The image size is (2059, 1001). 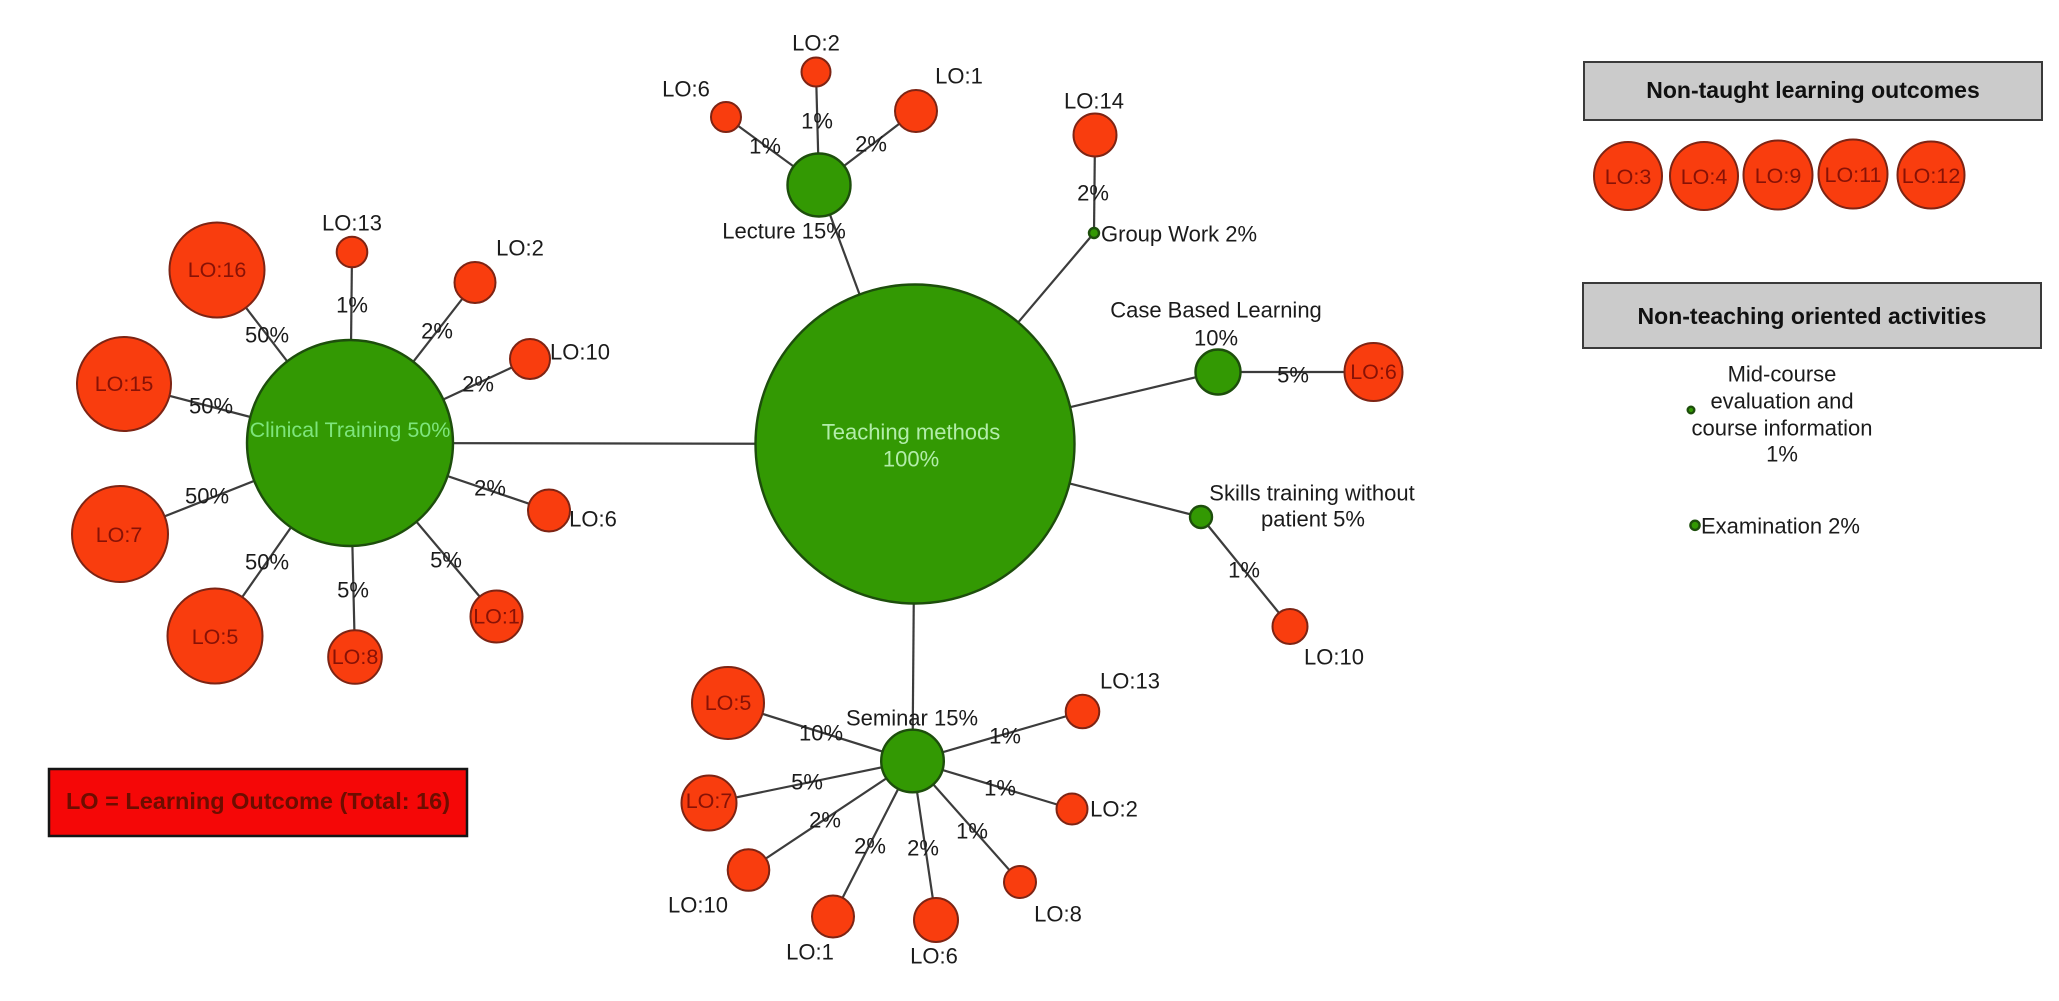 What do you see at coordinates (1931, 176) in the screenshot?
I see `svg-text: LO:12` at bounding box center [1931, 176].